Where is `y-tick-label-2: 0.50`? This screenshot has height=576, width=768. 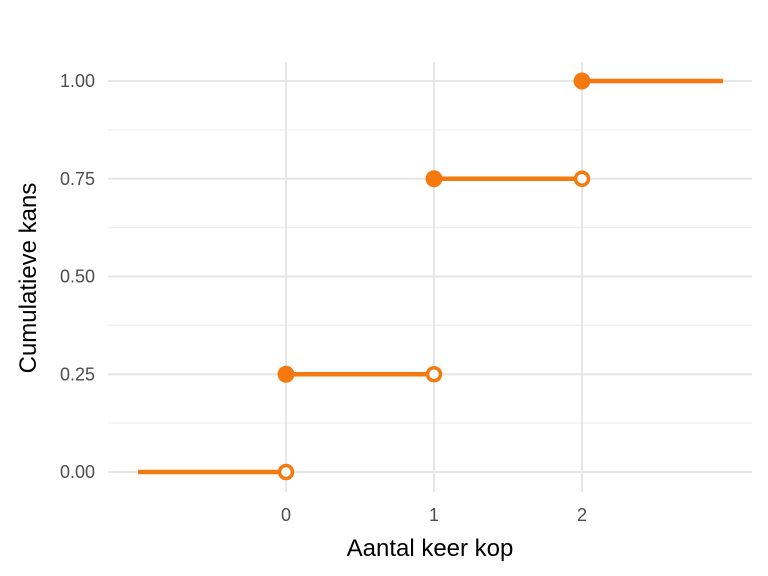
y-tick-label-2: 0.50 is located at coordinates (77, 277).